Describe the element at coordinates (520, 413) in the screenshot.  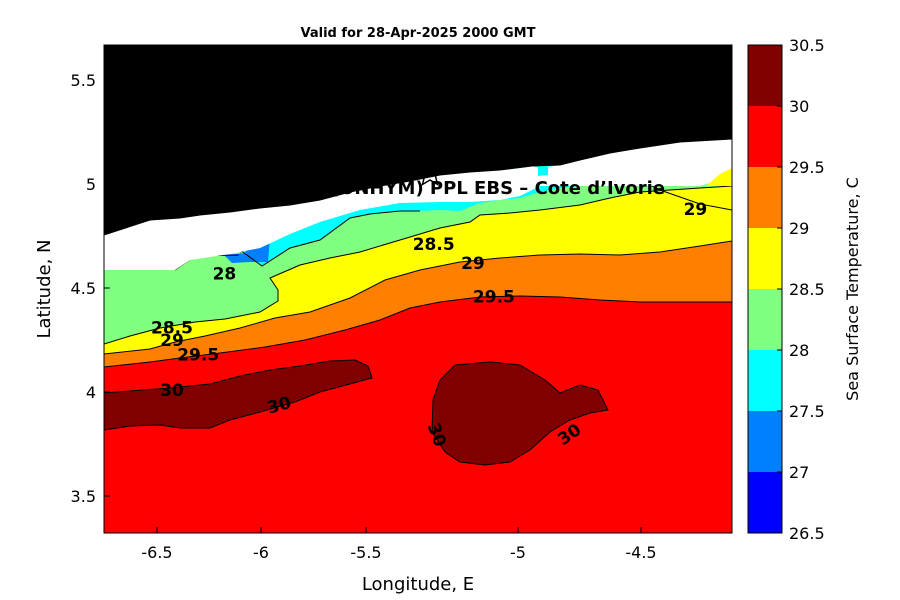
I see `band-30-30.5-east` at that location.